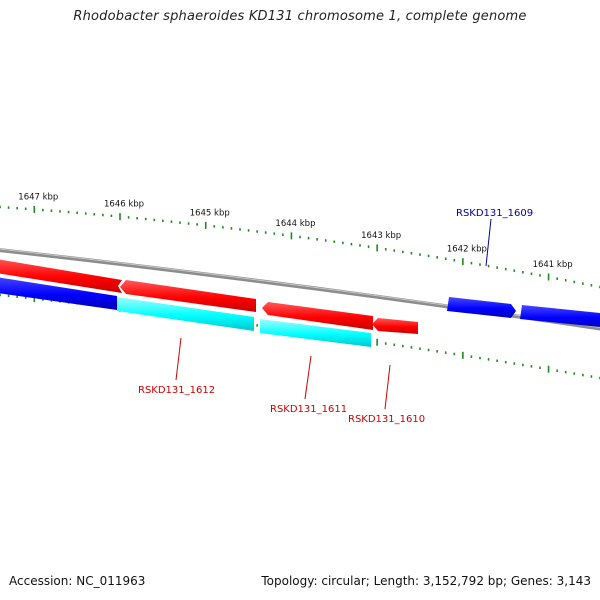 This screenshot has height=600, width=600. I want to click on gene-label-rskd131-1612: RSKD131_1612, so click(176, 390).